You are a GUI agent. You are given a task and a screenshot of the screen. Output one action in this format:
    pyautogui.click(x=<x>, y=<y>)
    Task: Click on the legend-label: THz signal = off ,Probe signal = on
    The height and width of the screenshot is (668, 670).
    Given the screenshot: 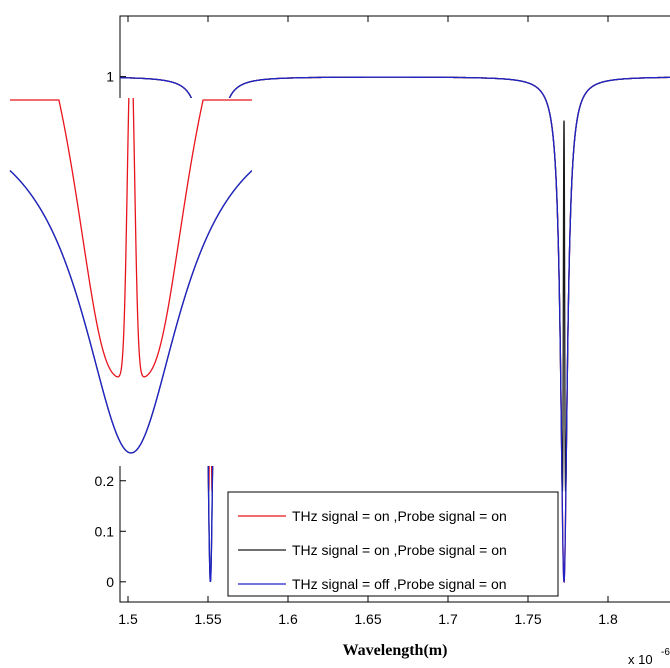 What is the action you would take?
    pyautogui.click(x=399, y=584)
    